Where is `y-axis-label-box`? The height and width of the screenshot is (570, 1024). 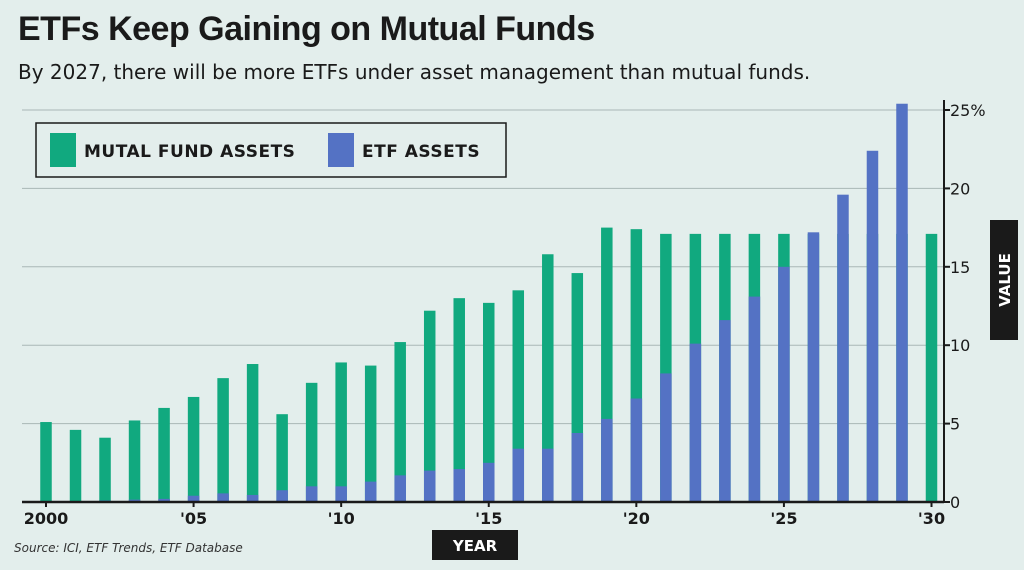
y-axis-label-box is located at coordinates (1004, 280).